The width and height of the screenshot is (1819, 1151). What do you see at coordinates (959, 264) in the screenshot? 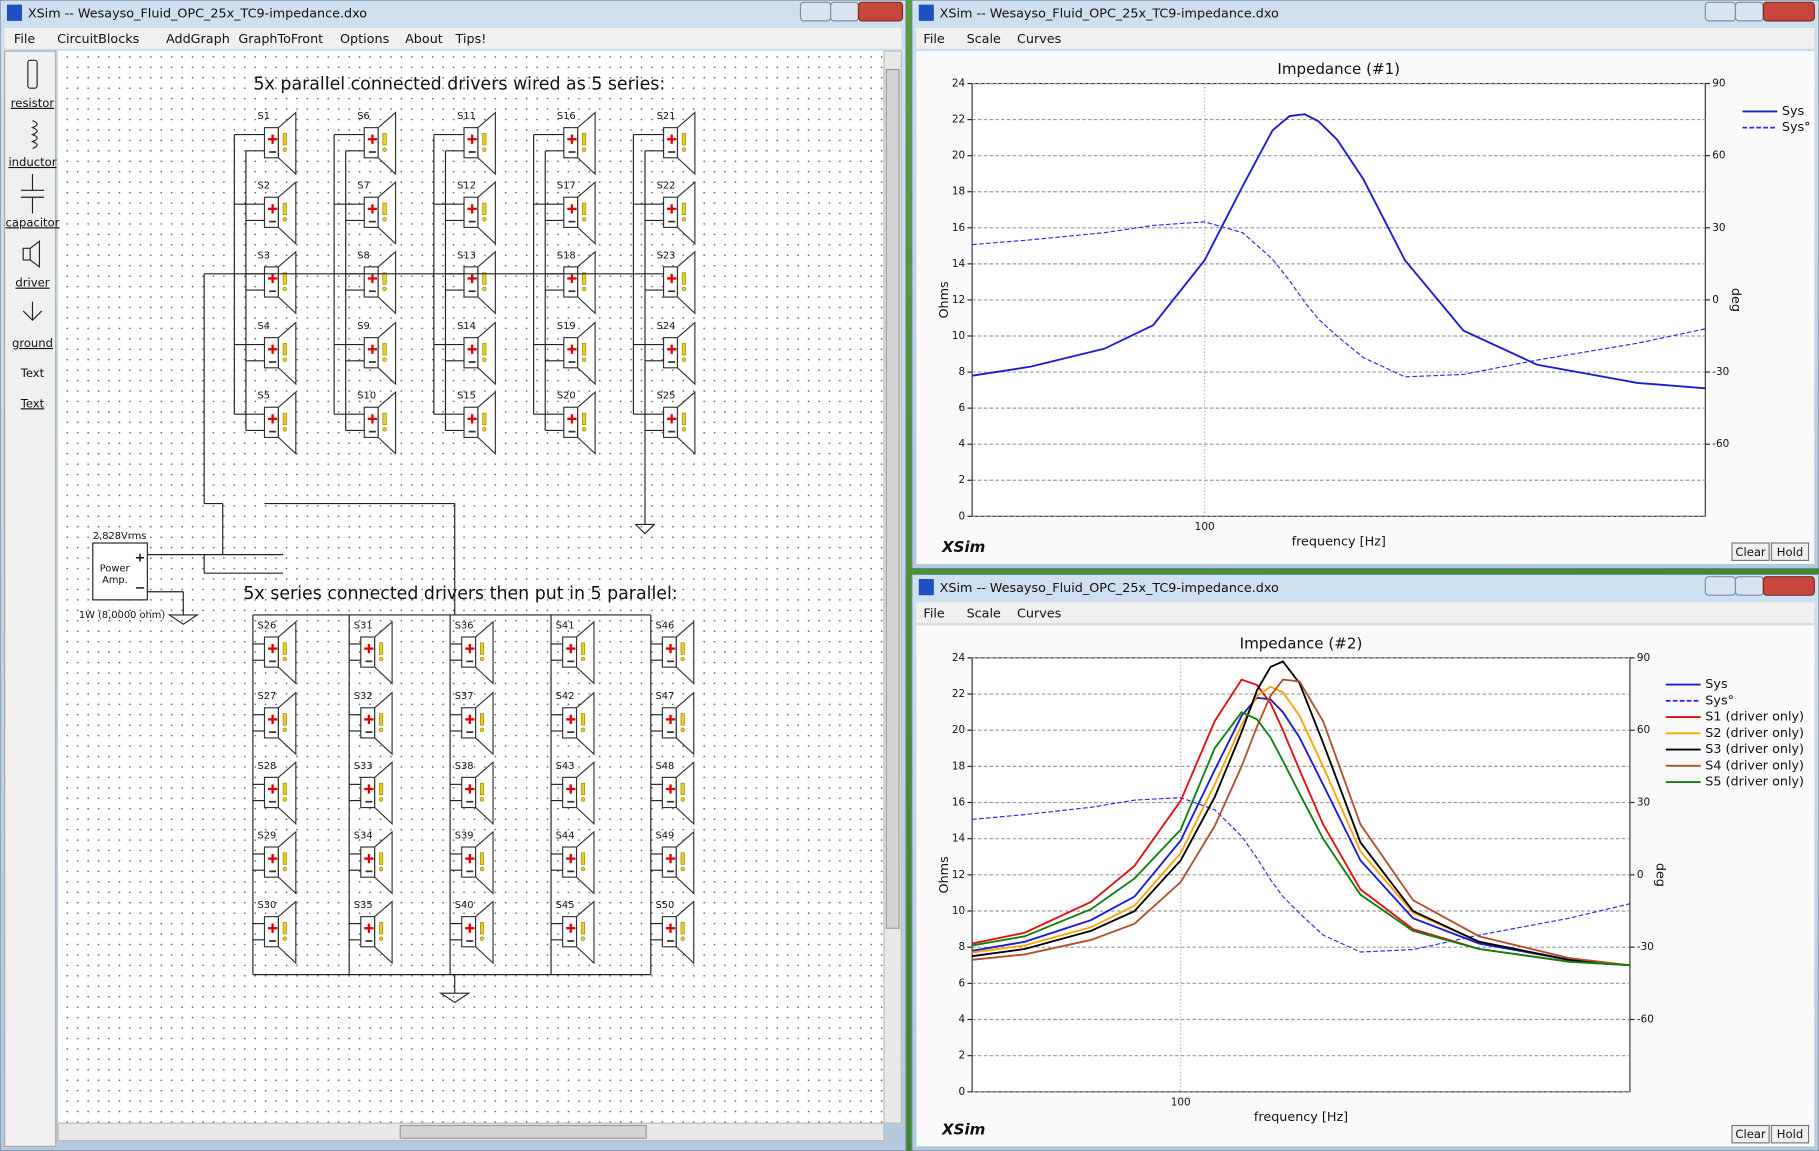
I see `y-tick-label: 14` at bounding box center [959, 264].